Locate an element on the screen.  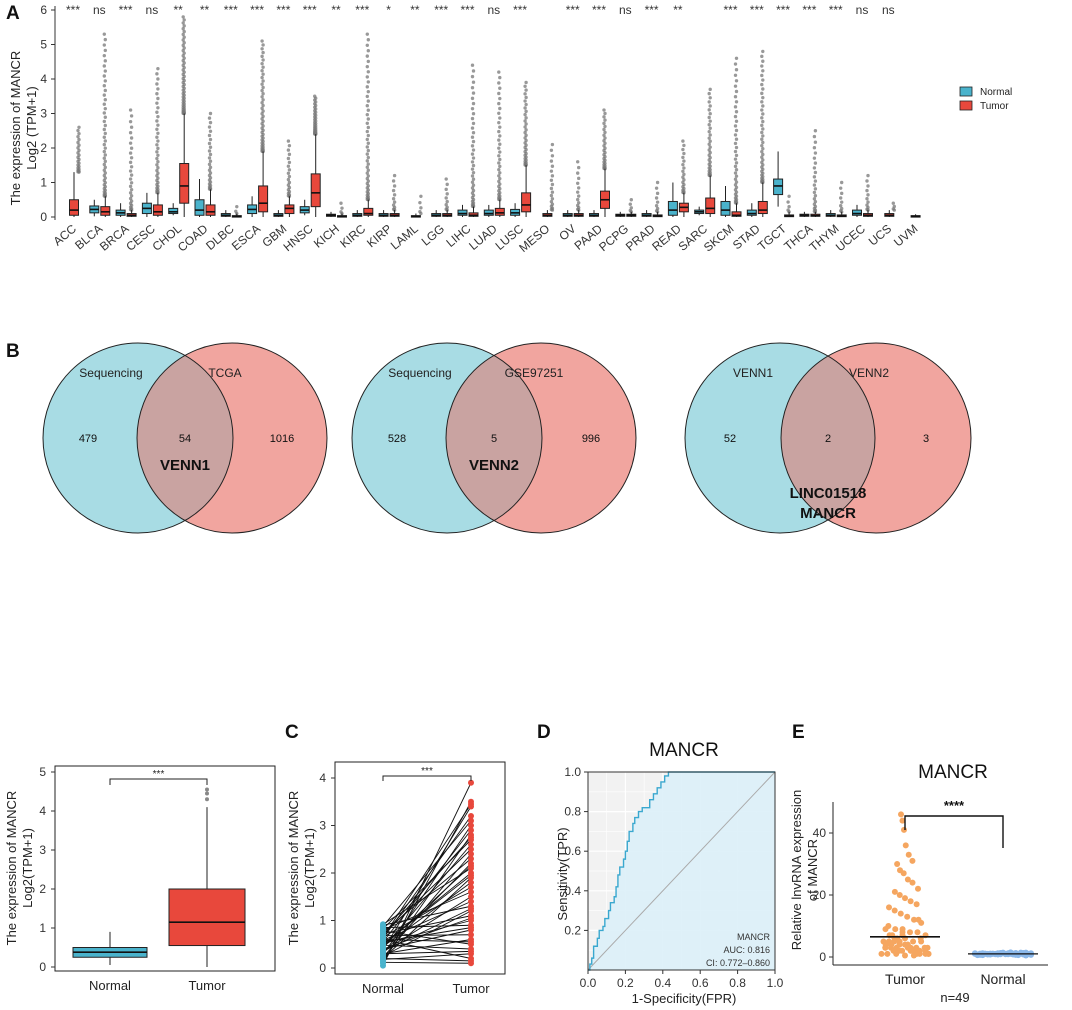
normal-dot is located at coordinates (1031, 954).